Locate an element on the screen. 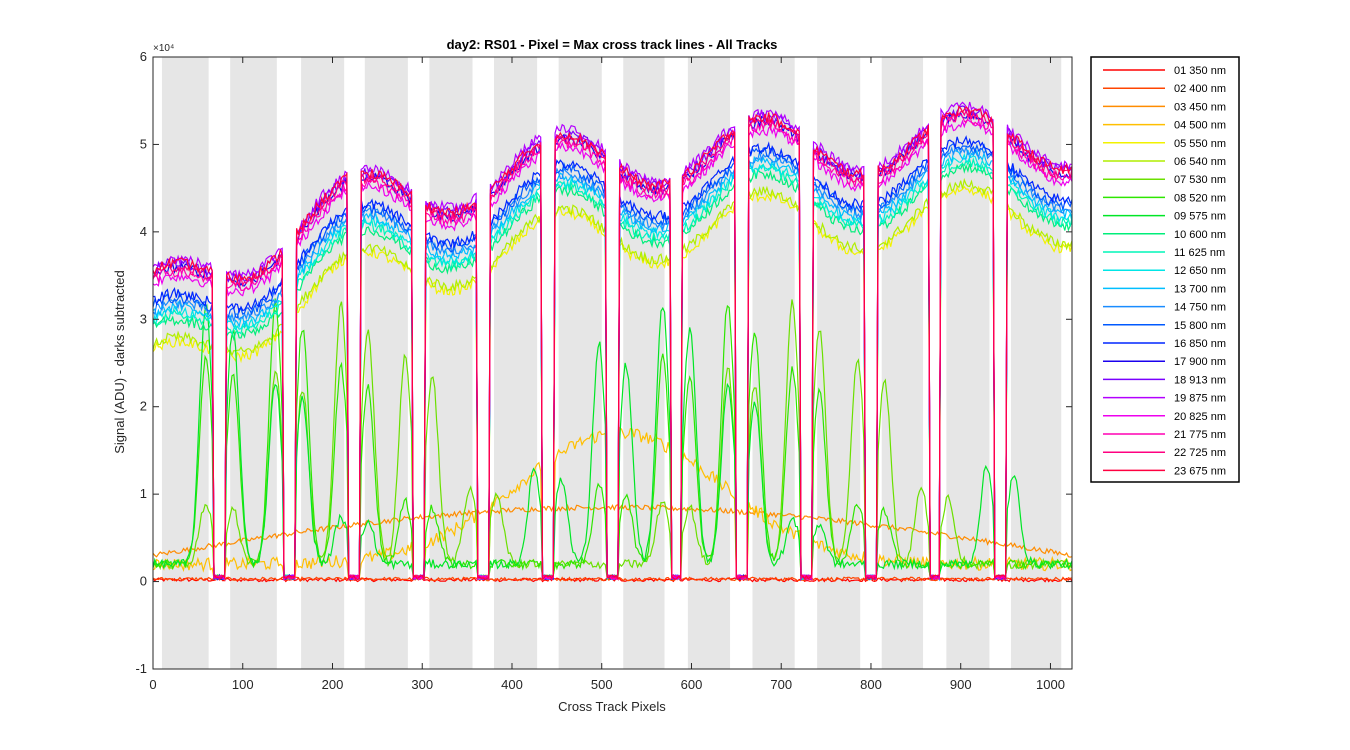 This screenshot has width=1350, height=750. legend-entry: 09 575 nm is located at coordinates (1200, 217).